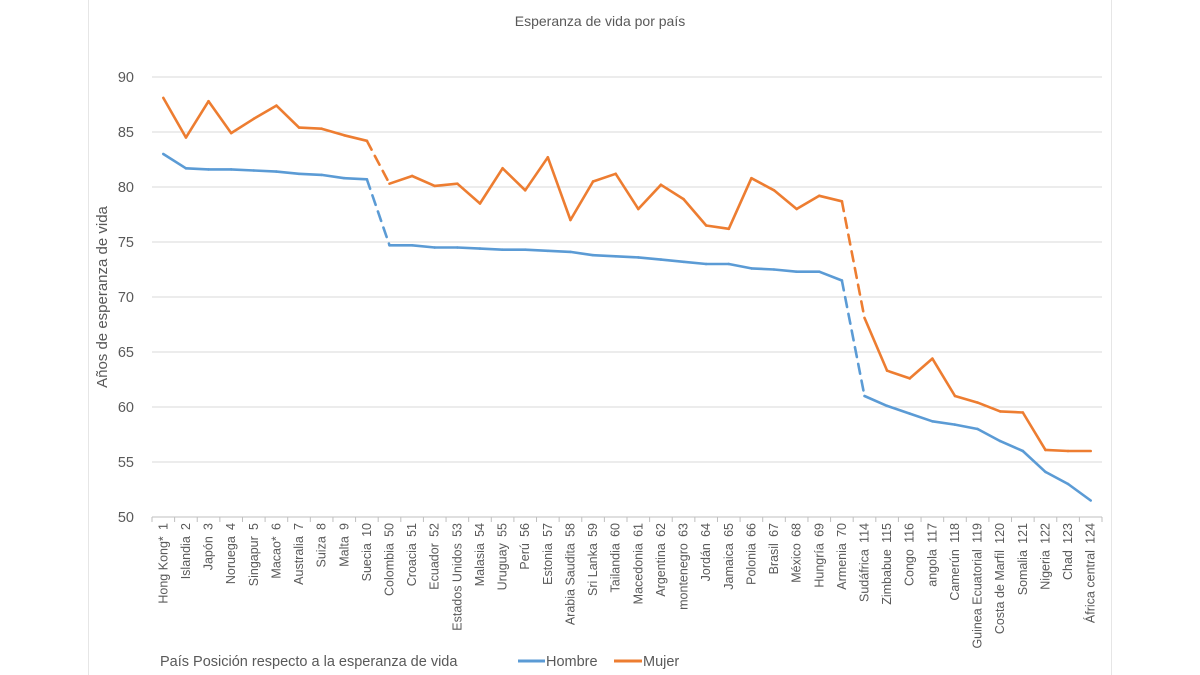  I want to click on x-tick-label: Camerún 118, so click(955, 562).